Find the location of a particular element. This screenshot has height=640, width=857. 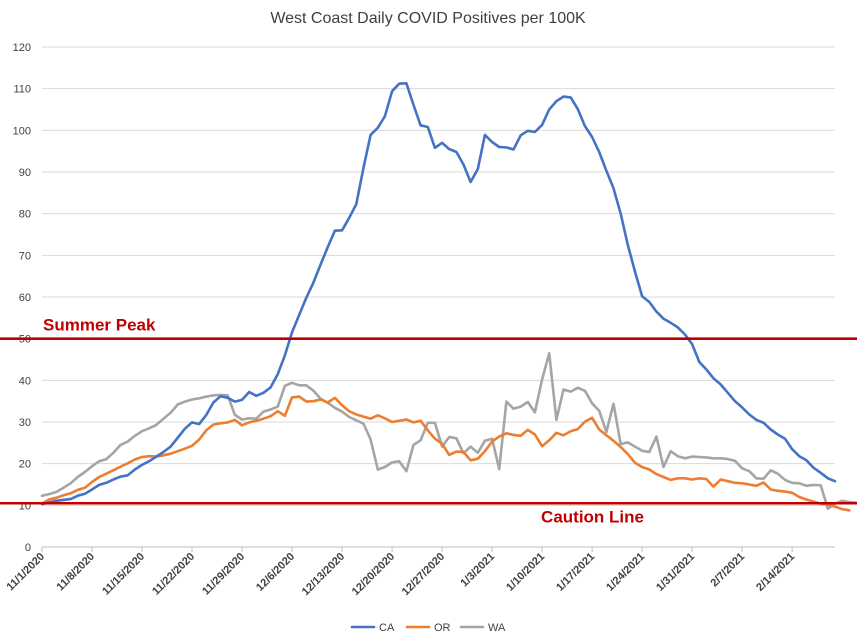

x-tick-label: 11/8/2020 is located at coordinates (75, 572).